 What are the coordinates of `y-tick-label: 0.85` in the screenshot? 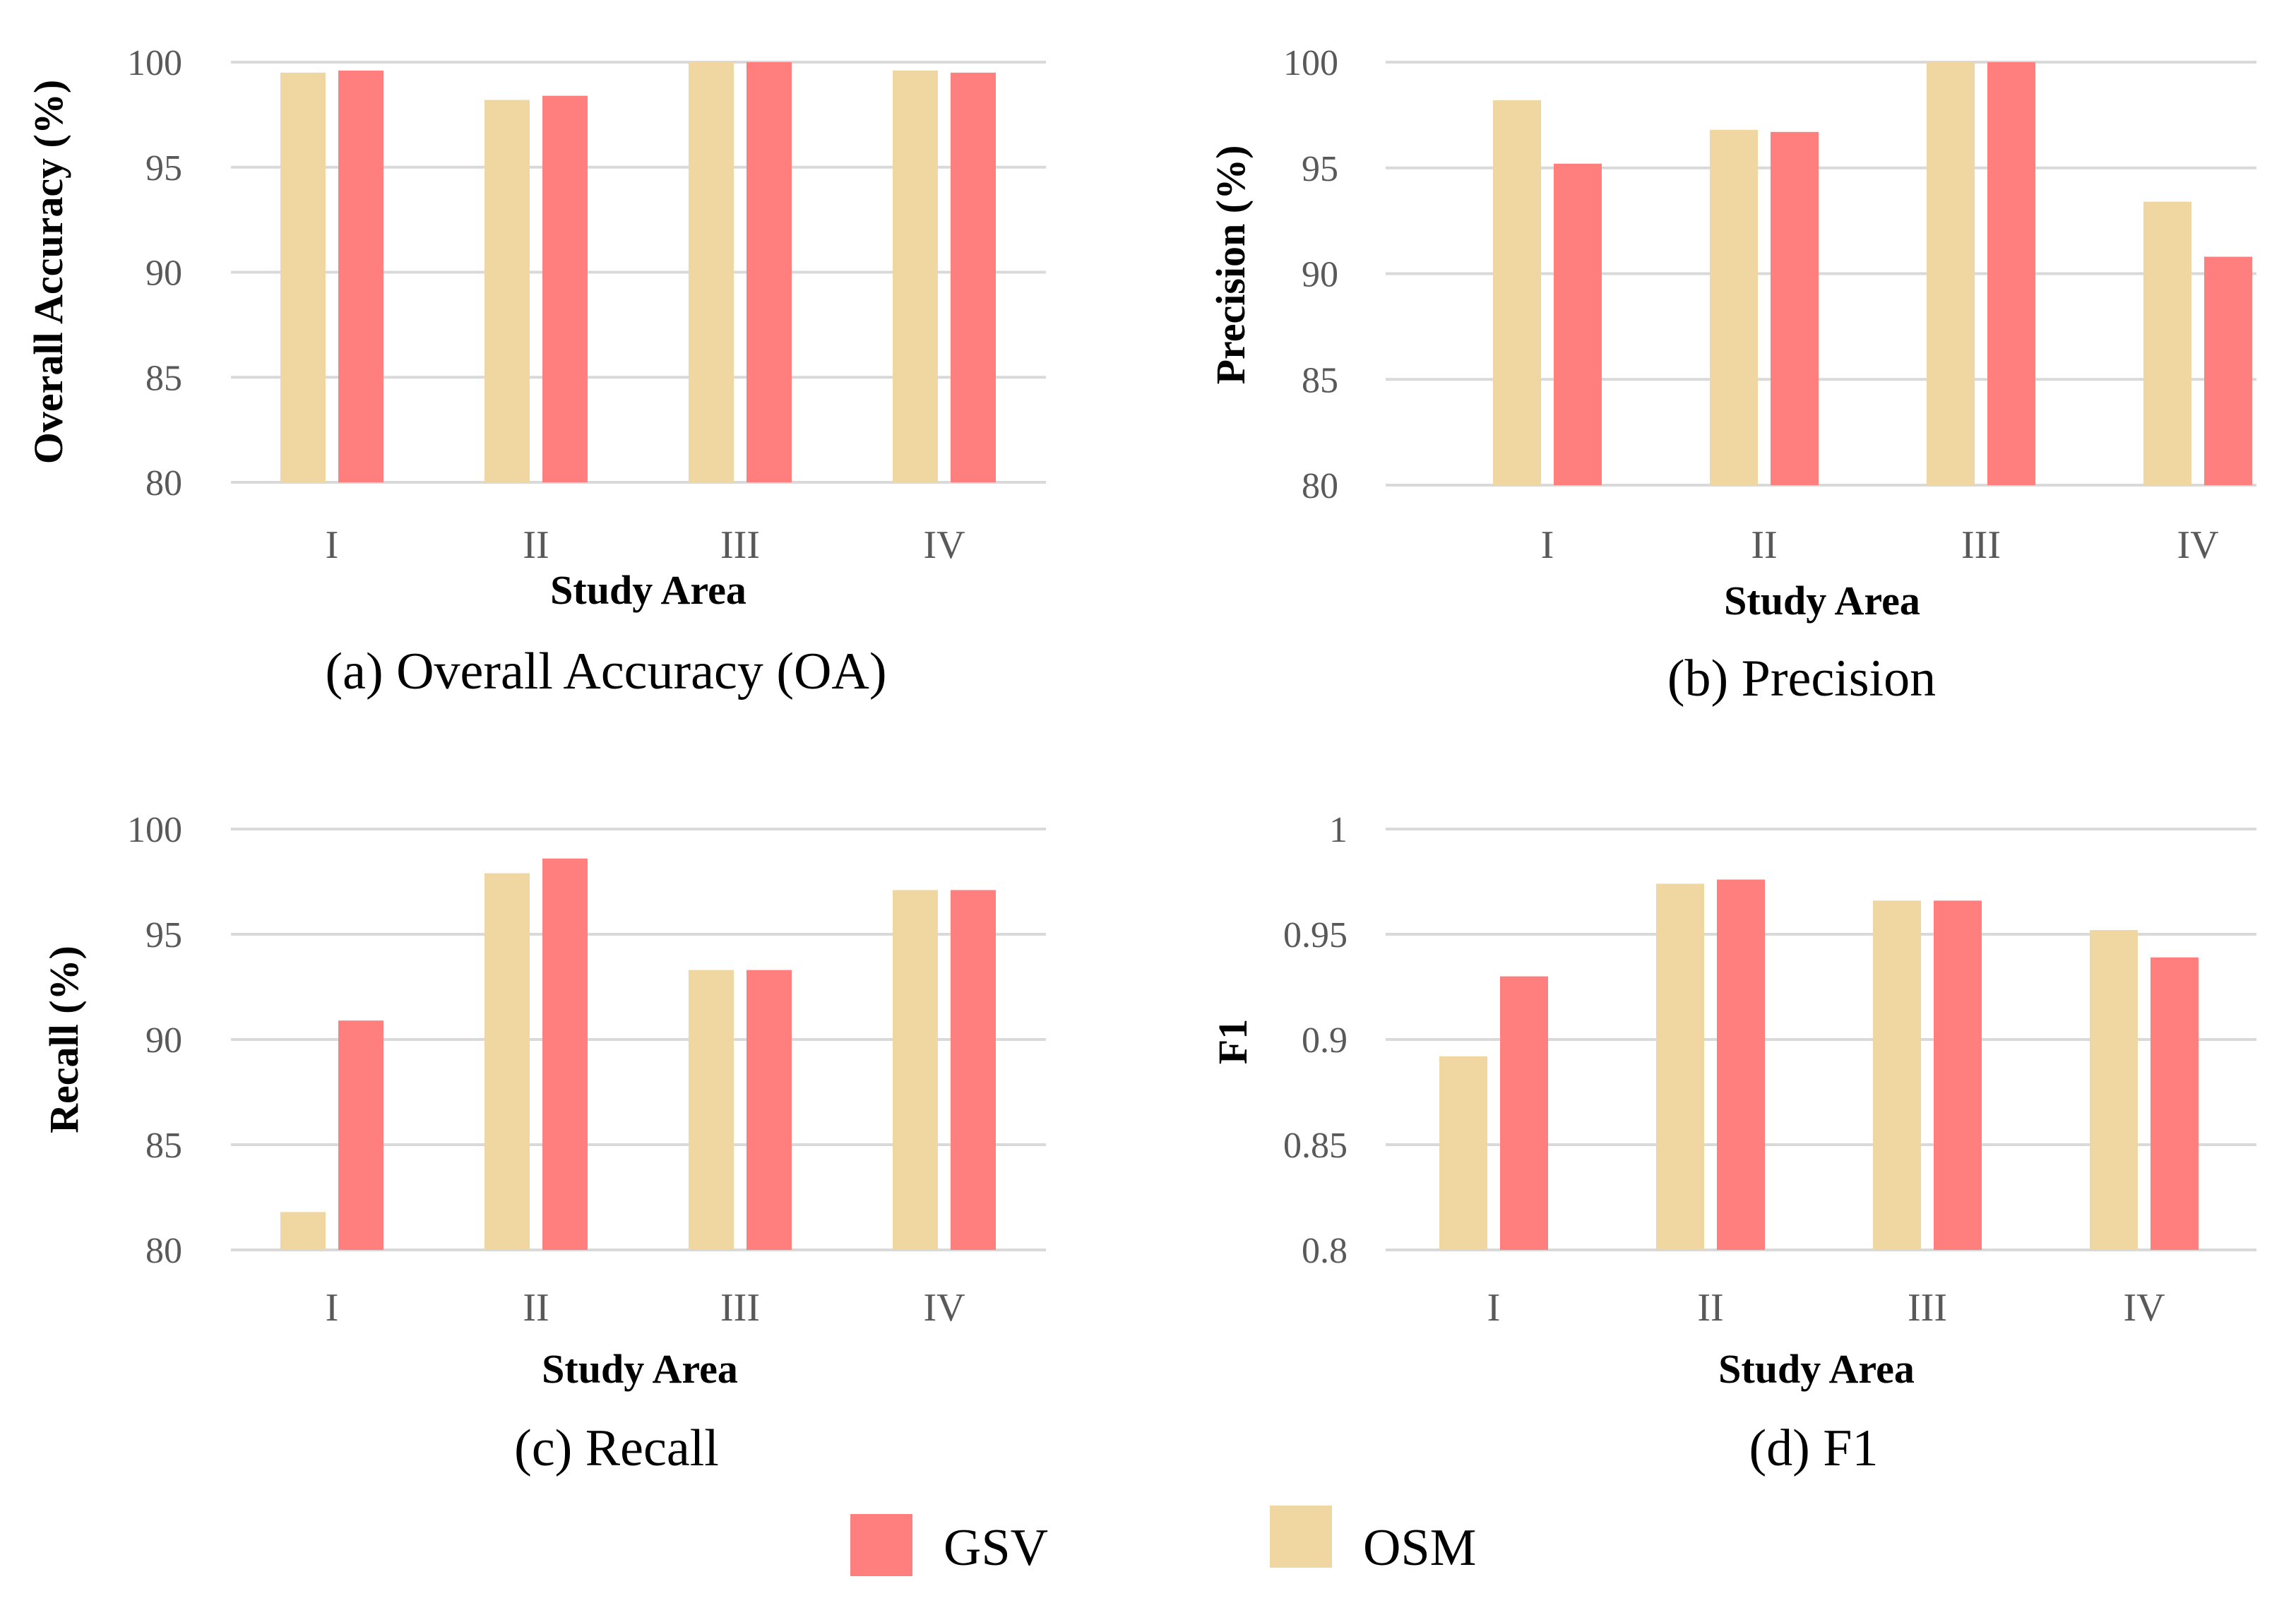 It's located at (1315, 1146).